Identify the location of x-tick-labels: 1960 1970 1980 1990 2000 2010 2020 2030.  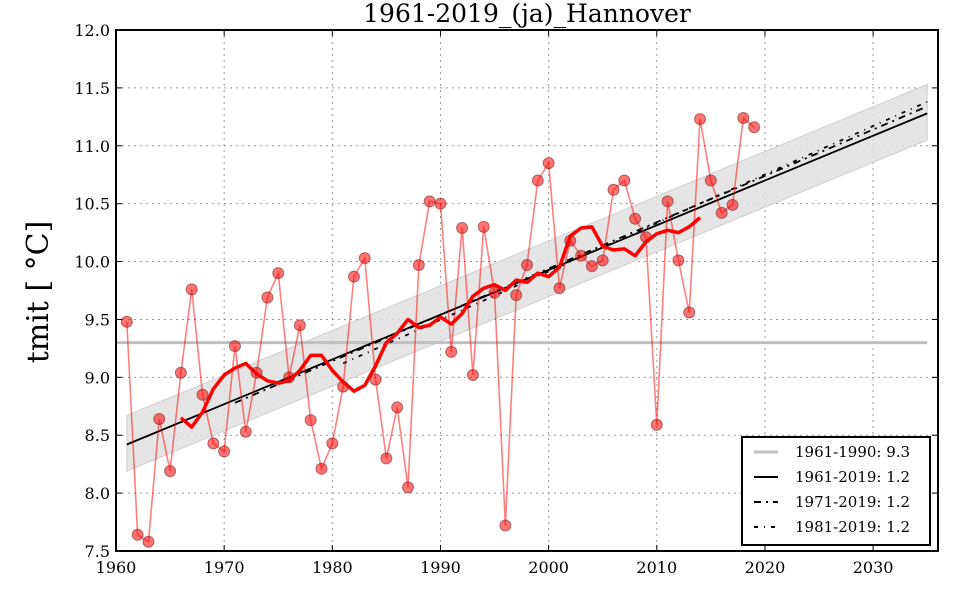
(495, 567).